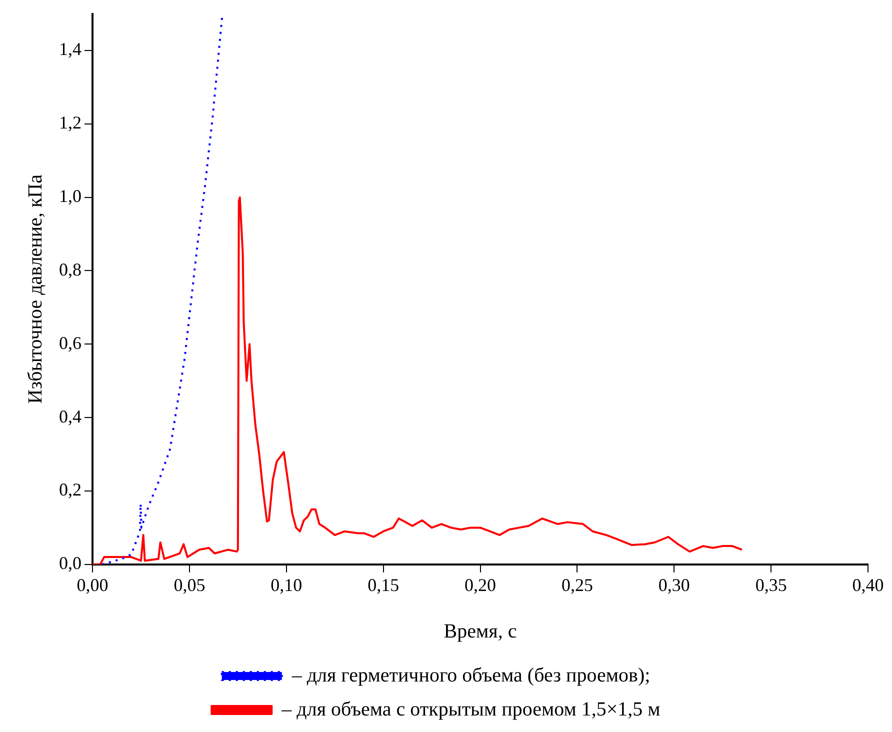  I want to click on y-tick-label: 1,2, so click(70, 122).